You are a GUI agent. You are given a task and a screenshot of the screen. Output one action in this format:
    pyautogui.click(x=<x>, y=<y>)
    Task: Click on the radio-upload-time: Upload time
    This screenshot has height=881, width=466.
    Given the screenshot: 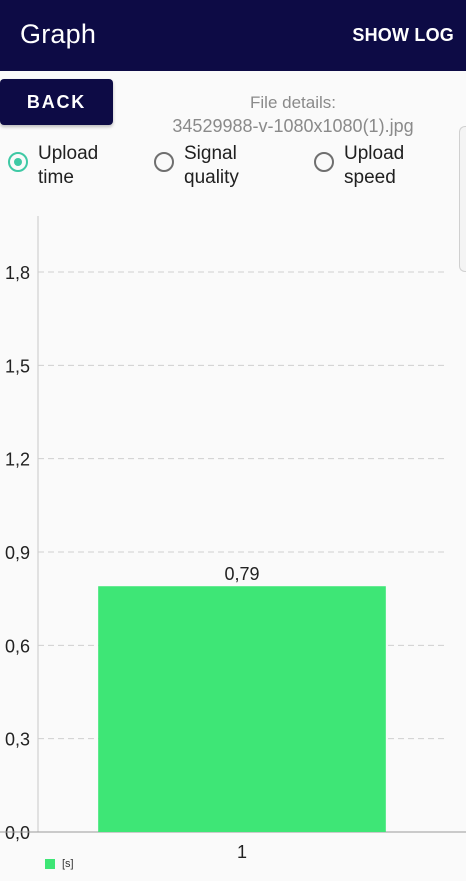 What is the action you would take?
    pyautogui.click(x=53, y=166)
    